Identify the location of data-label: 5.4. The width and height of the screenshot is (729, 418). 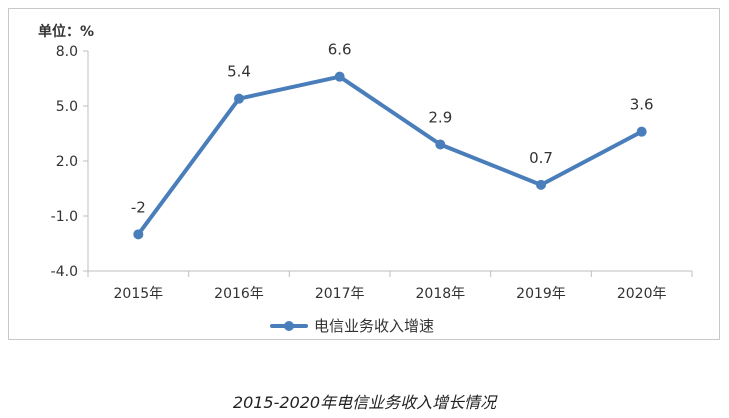
(239, 72).